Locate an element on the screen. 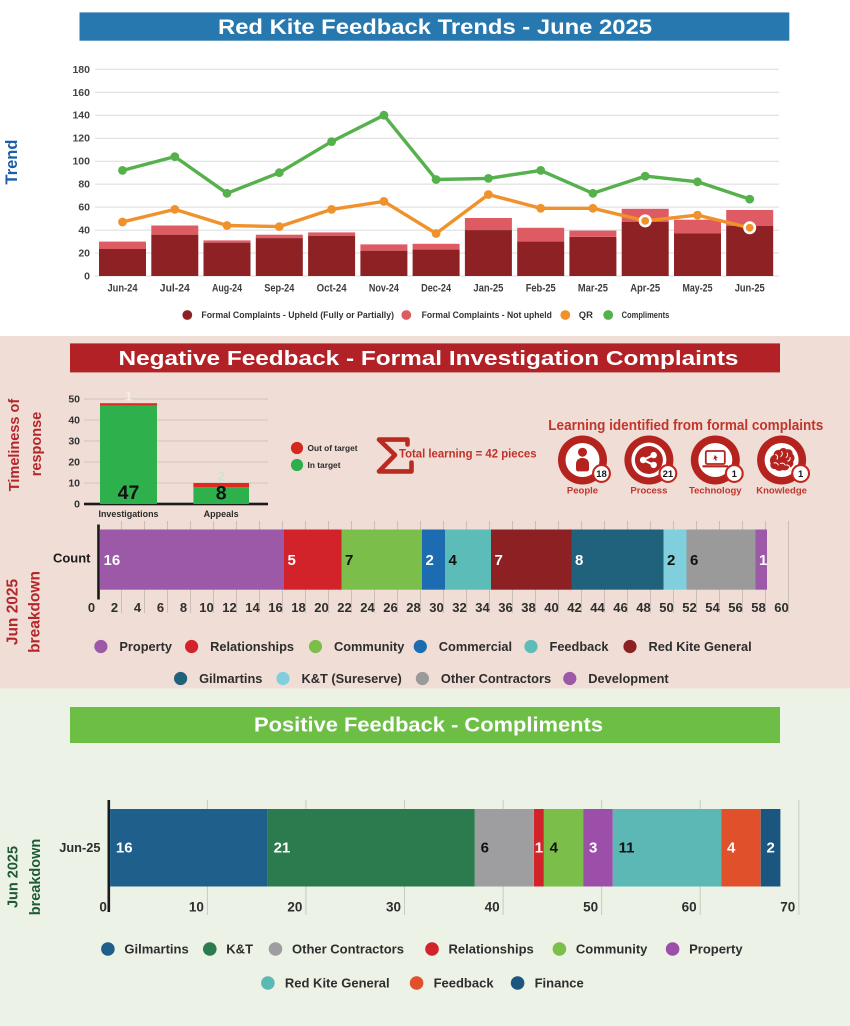 The width and height of the screenshot is (850, 1026). svg-text: Mar-25 is located at coordinates (593, 289).